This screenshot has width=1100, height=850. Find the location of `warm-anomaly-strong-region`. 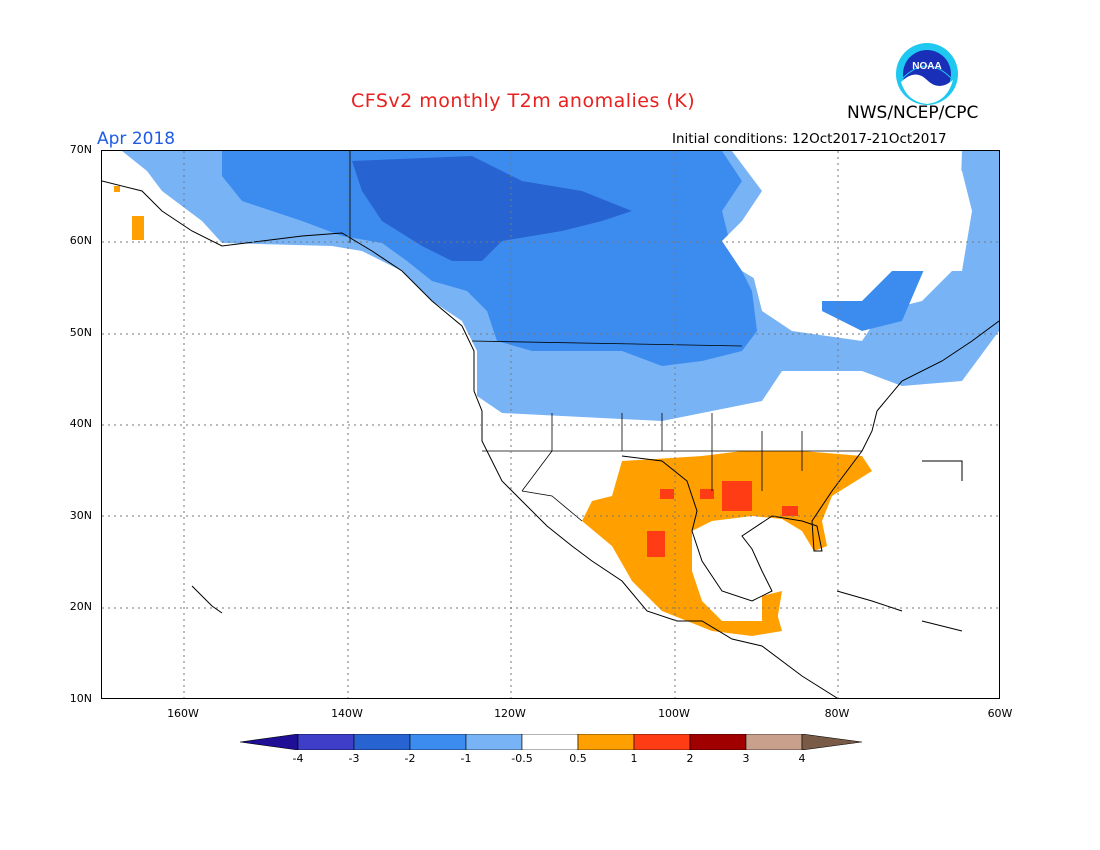

warm-anomaly-strong-region is located at coordinates (722, 519).